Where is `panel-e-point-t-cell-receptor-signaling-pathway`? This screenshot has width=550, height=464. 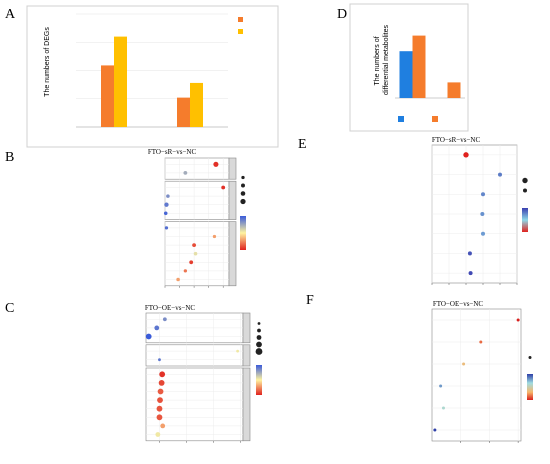
panel-e-point-t-cell-receptor-signaling-pathway is located at coordinates (482, 214).